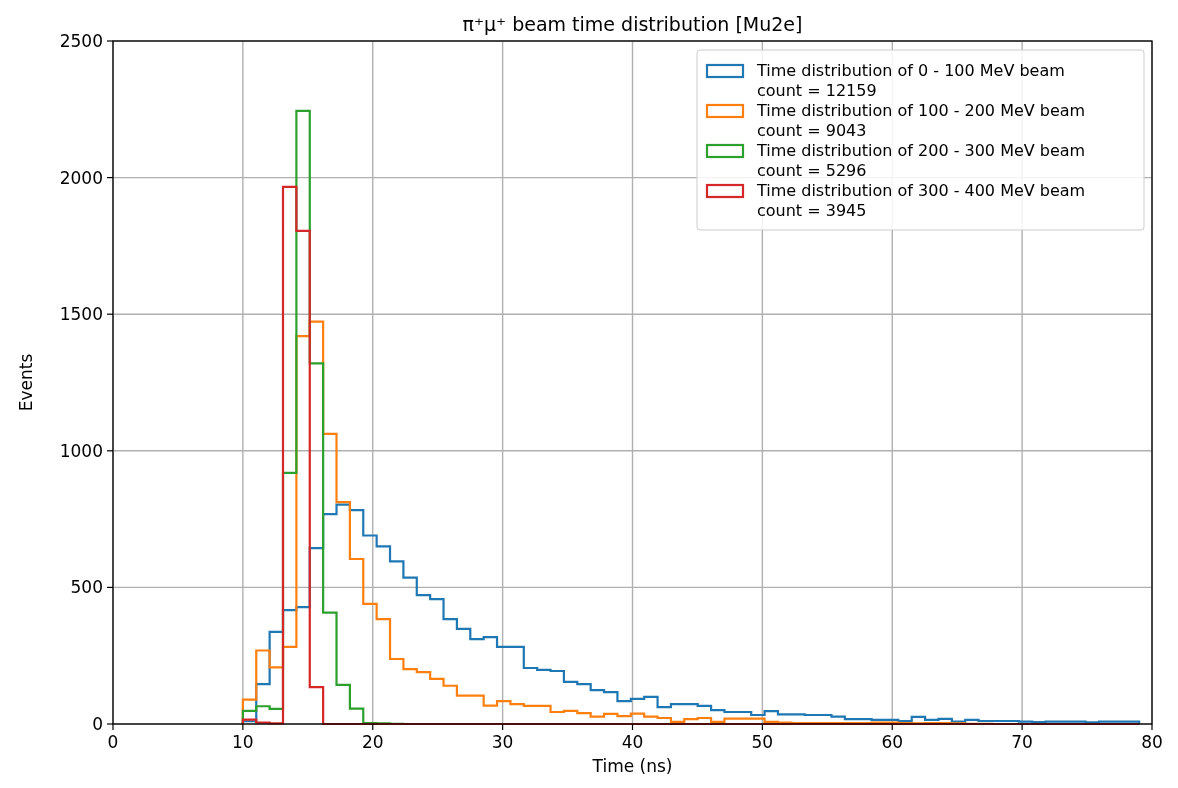  I want to click on x-tick-label: 40, so click(632, 742).